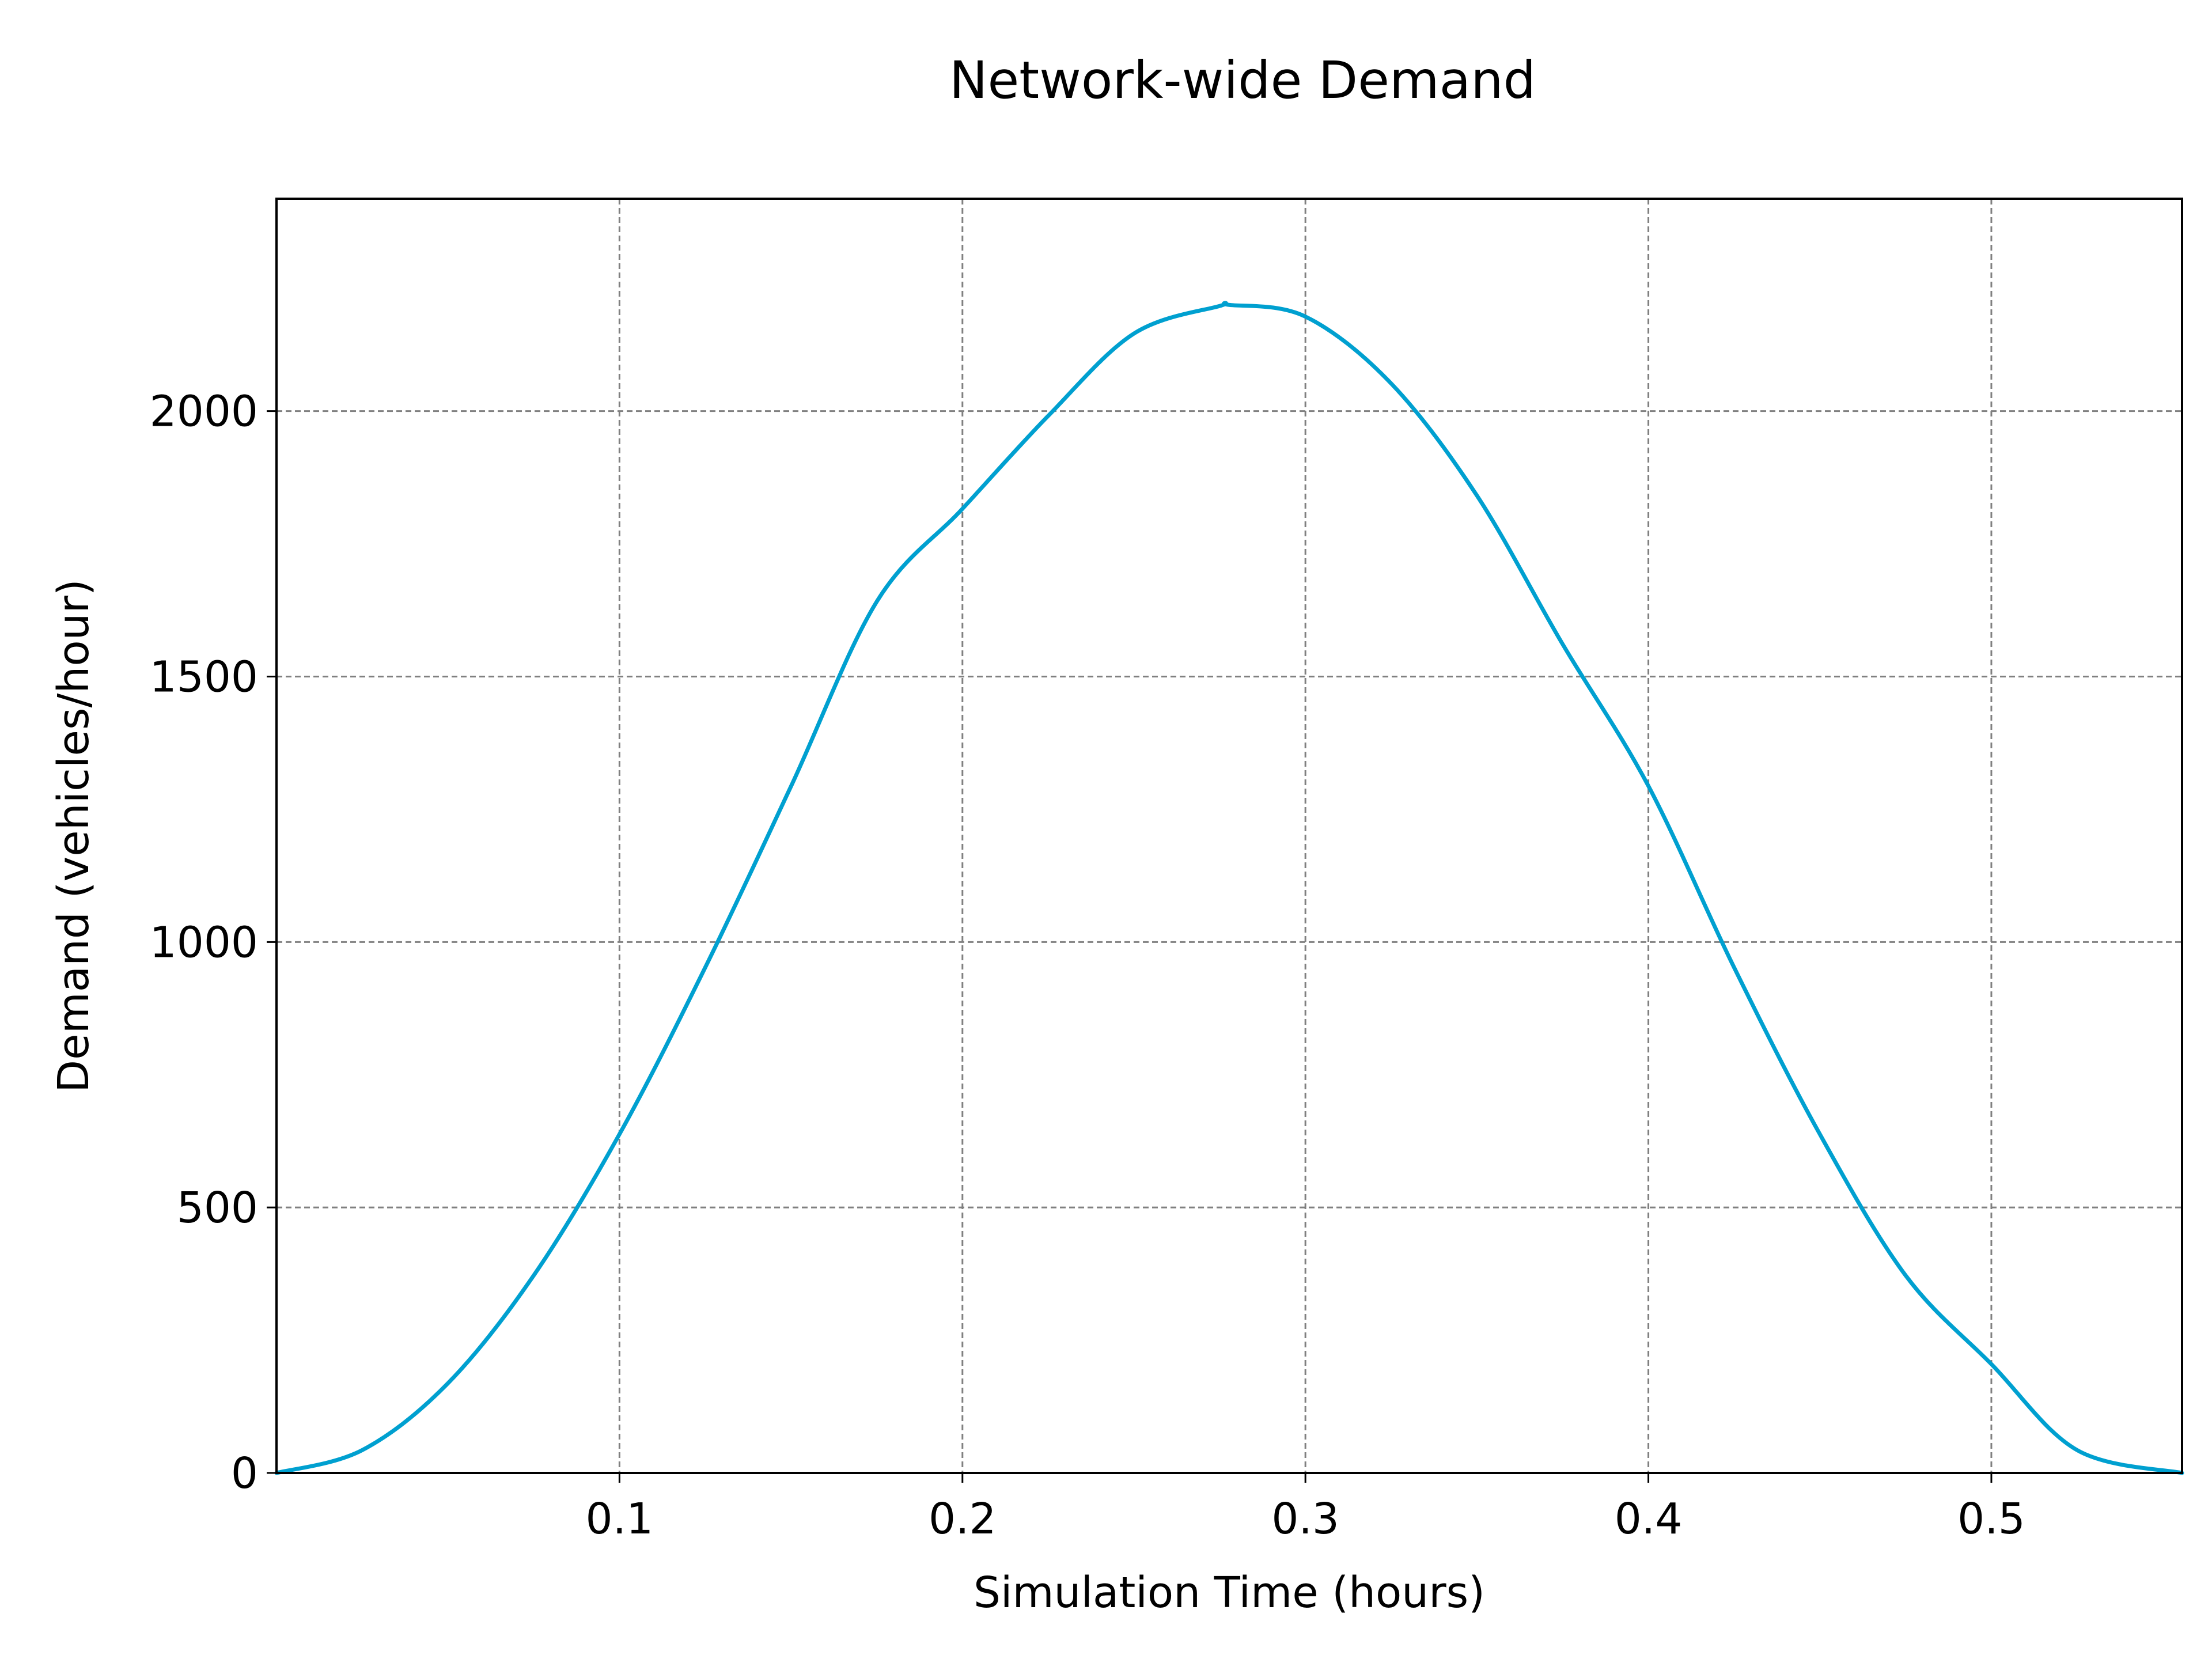 The image size is (2212, 1659). What do you see at coordinates (620, 1519) in the screenshot?
I see `x-tick-label: 0.1` at bounding box center [620, 1519].